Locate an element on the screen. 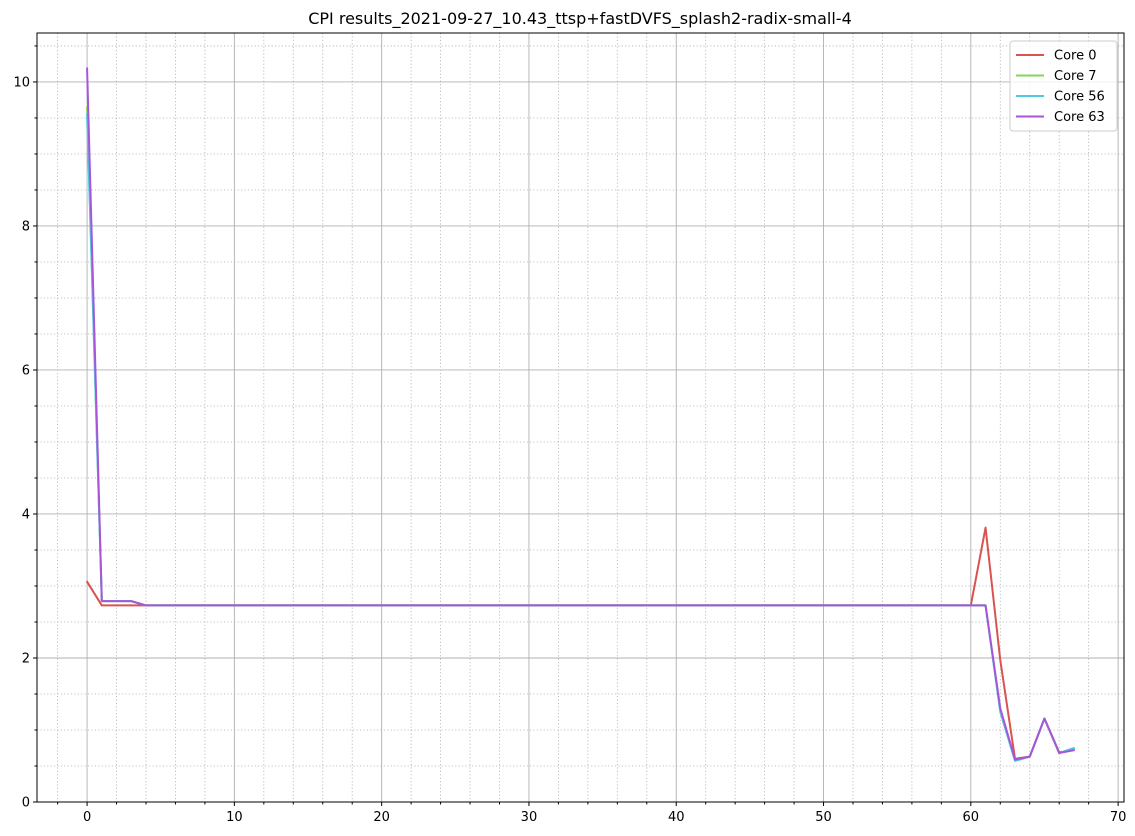 The height and width of the screenshot is (836, 1135). x-tick-label: 0 is located at coordinates (87, 817).